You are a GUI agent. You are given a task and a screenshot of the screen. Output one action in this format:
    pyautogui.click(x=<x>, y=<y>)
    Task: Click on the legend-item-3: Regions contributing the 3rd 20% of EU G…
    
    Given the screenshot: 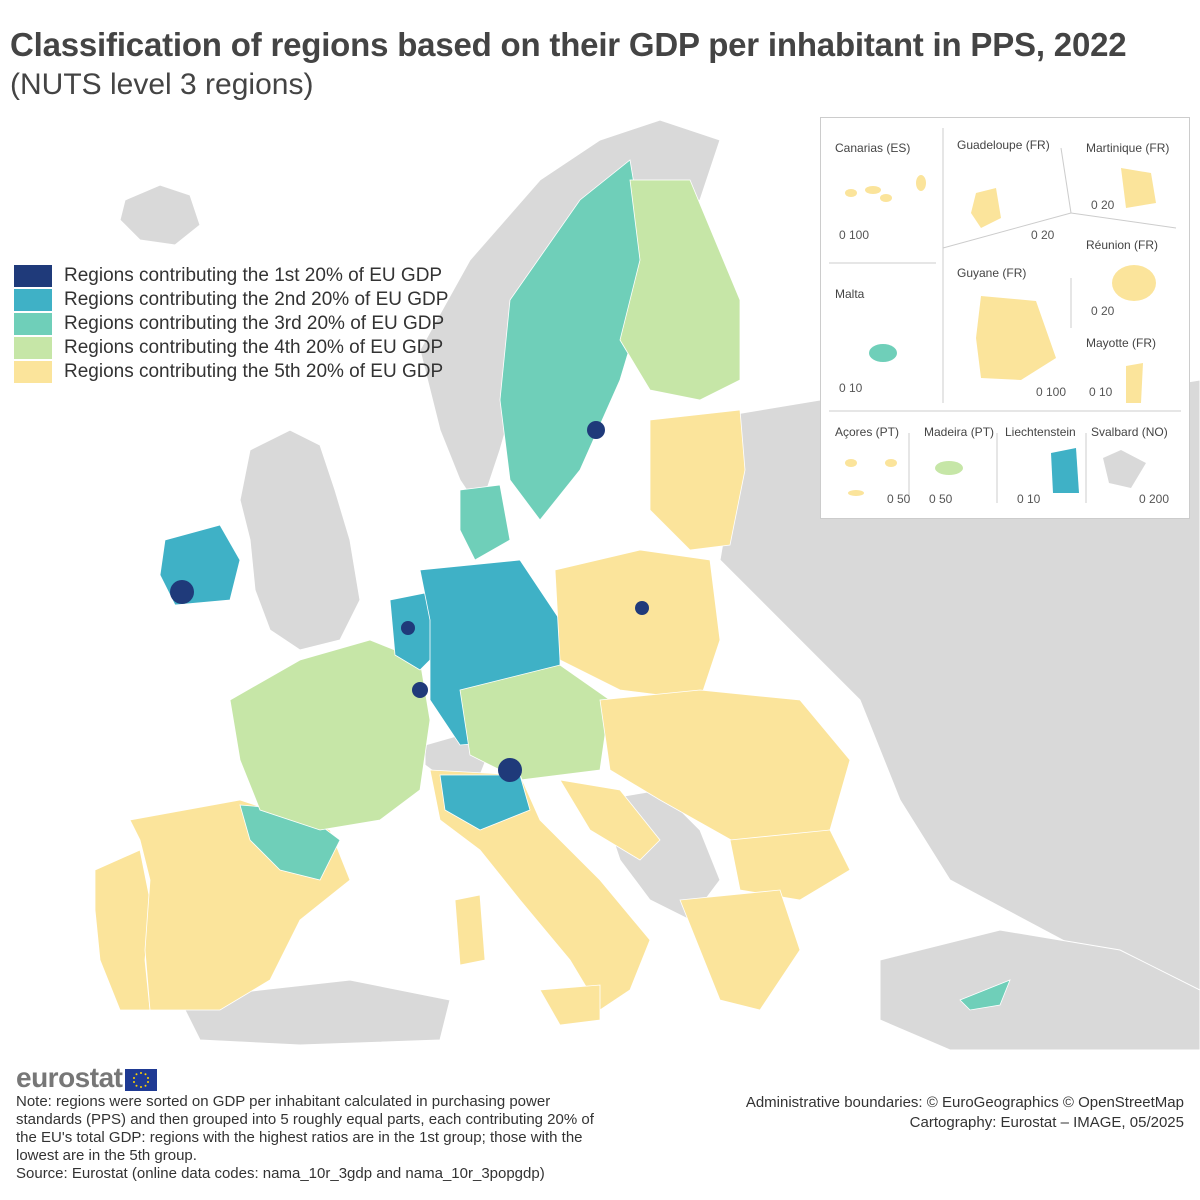 What is the action you would take?
    pyautogui.click(x=231, y=324)
    